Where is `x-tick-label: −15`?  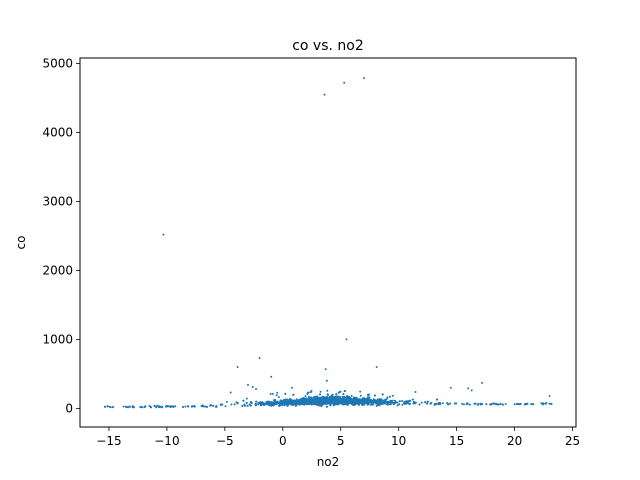 x-tick-label: −15 is located at coordinates (108, 441).